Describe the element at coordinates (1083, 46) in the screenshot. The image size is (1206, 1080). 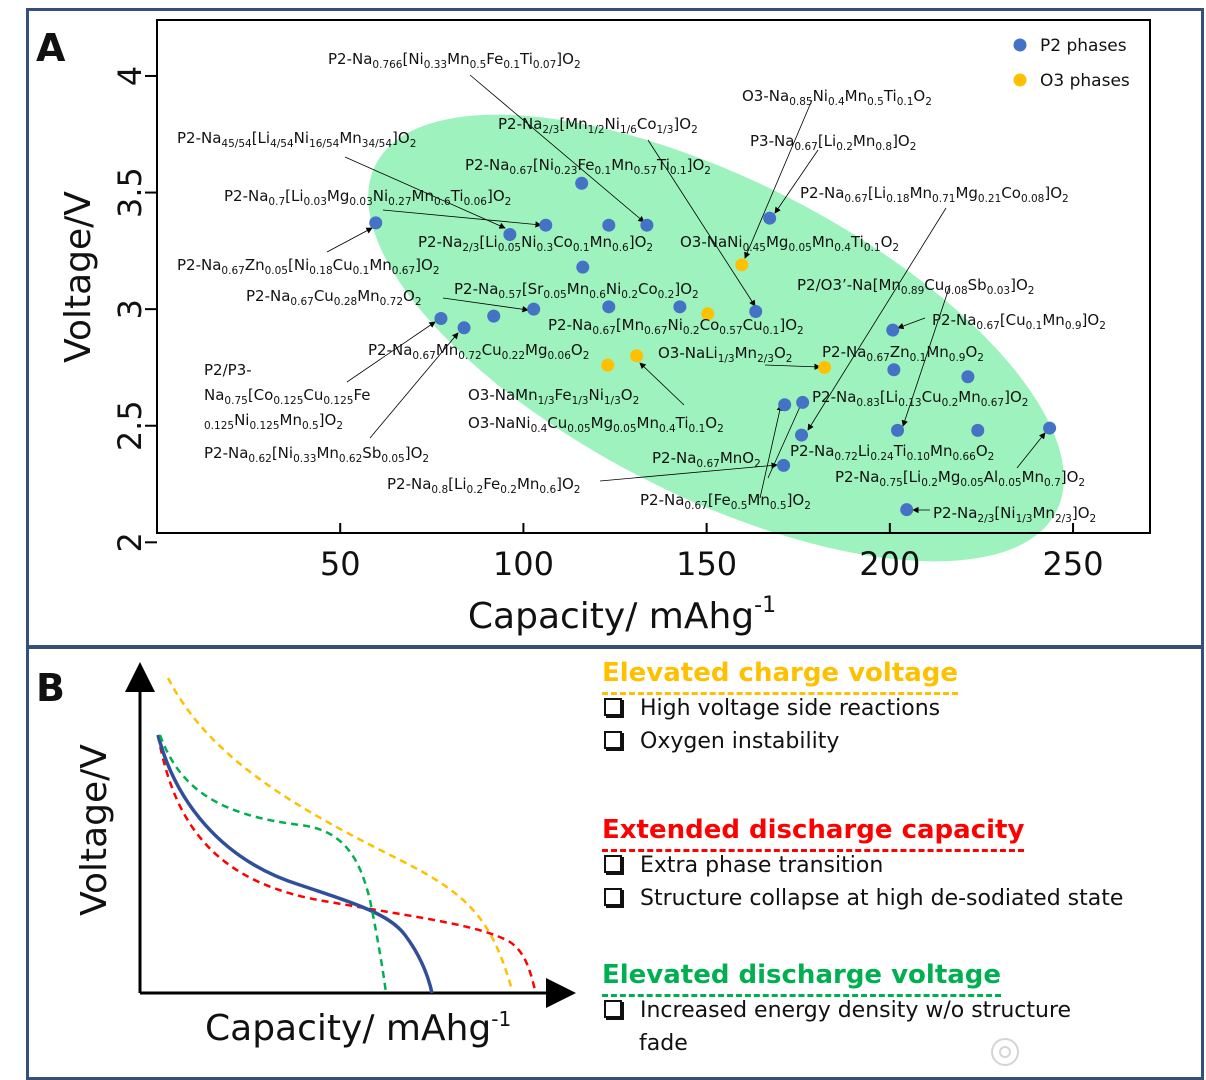
I see `legend-label: P2 phases` at that location.